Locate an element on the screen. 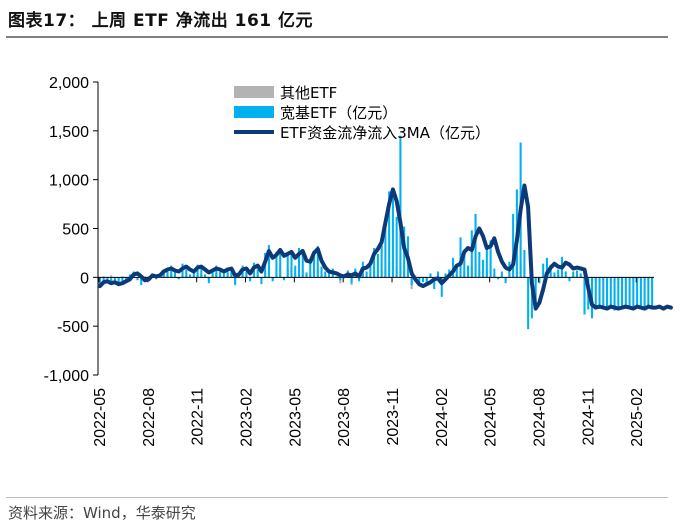 The height and width of the screenshot is (525, 700). x-tick-label: 2024-08 is located at coordinates (540, 417).